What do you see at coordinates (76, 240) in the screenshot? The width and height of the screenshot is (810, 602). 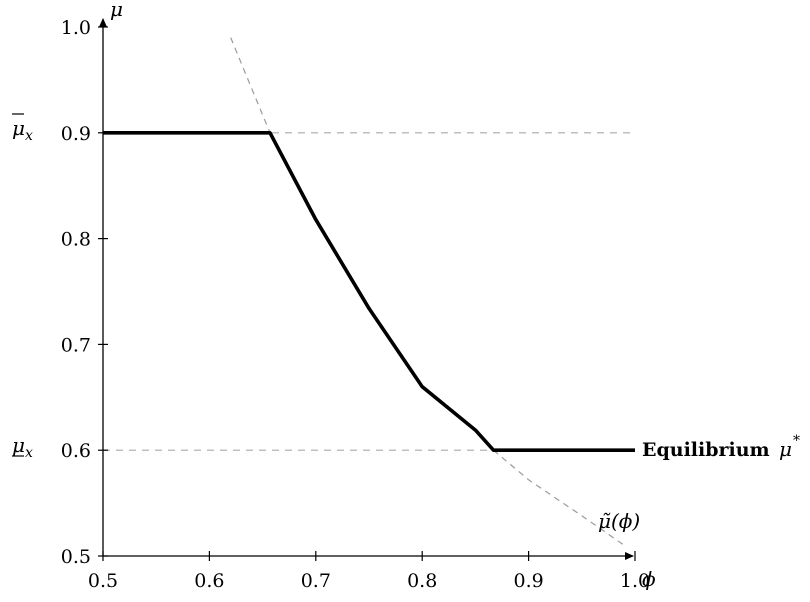 I see `y-tick-label: 0.8` at bounding box center [76, 240].